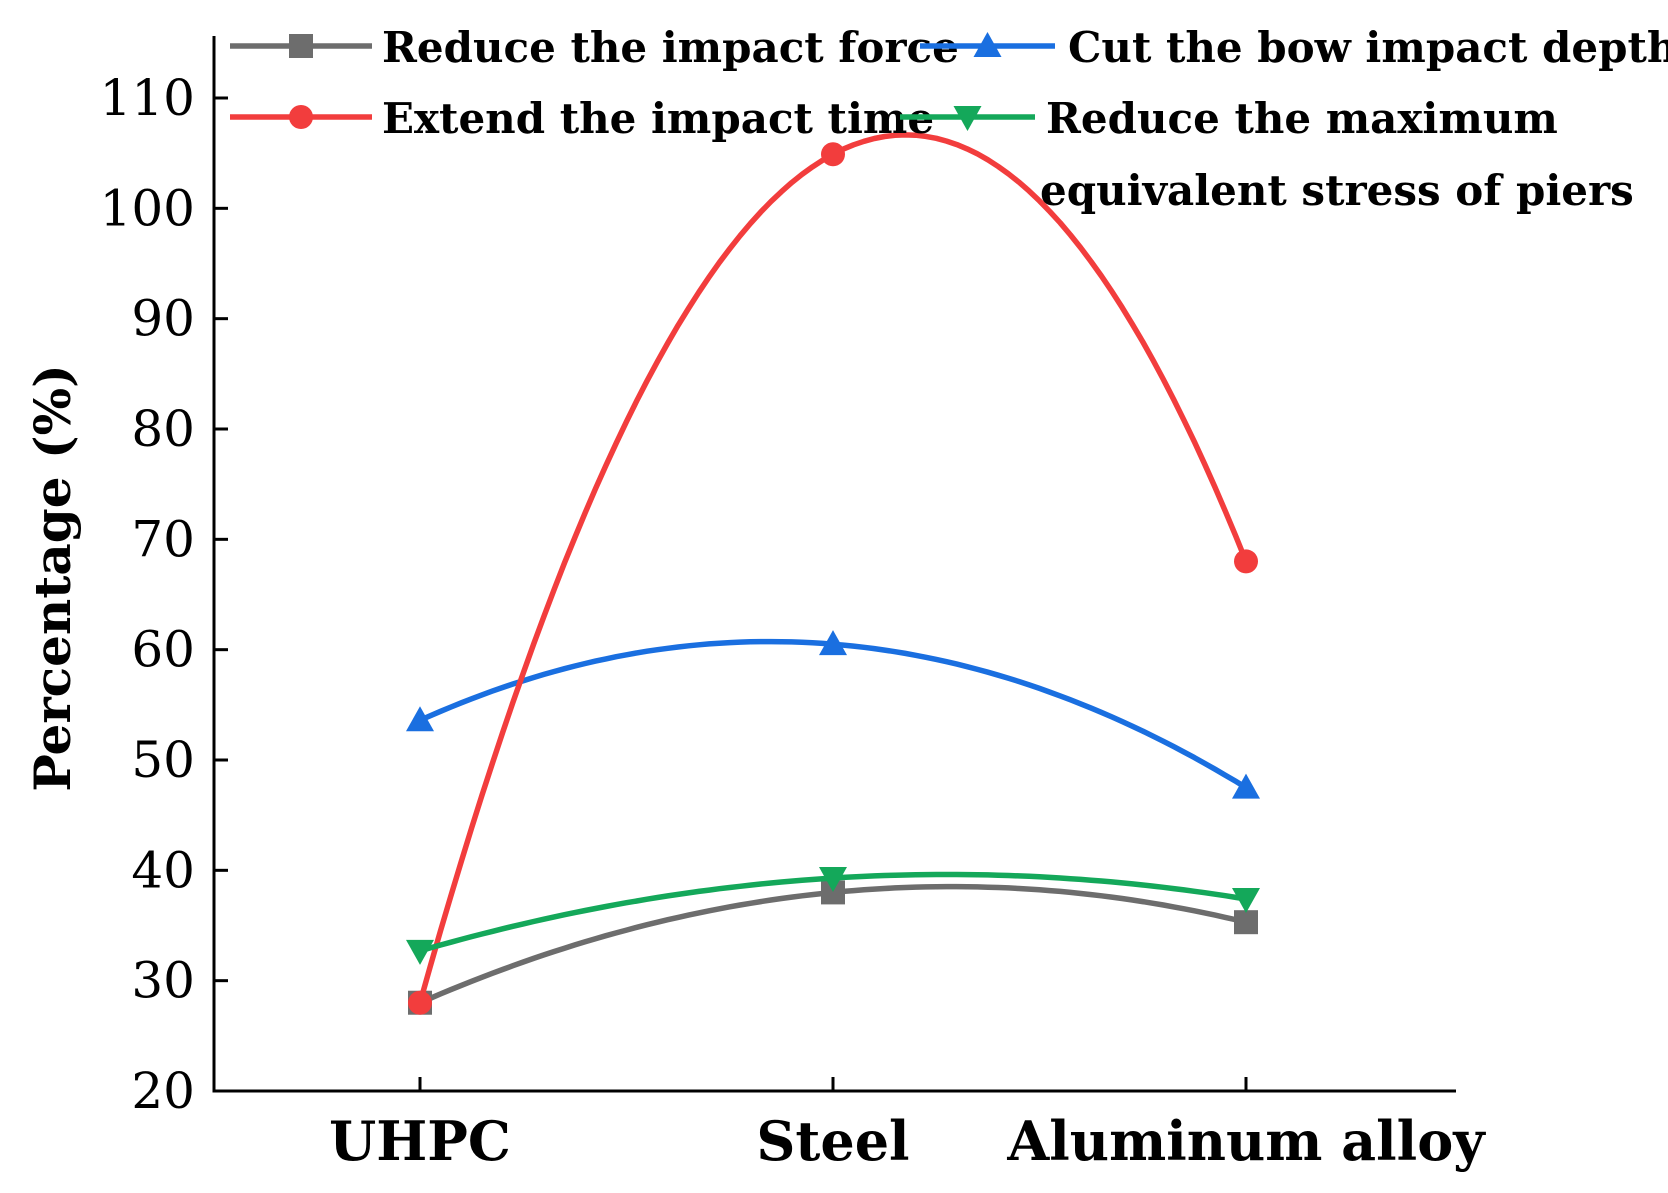 The image size is (1668, 1193). What do you see at coordinates (832, 1141) in the screenshot?
I see `x-category-label: Steel` at bounding box center [832, 1141].